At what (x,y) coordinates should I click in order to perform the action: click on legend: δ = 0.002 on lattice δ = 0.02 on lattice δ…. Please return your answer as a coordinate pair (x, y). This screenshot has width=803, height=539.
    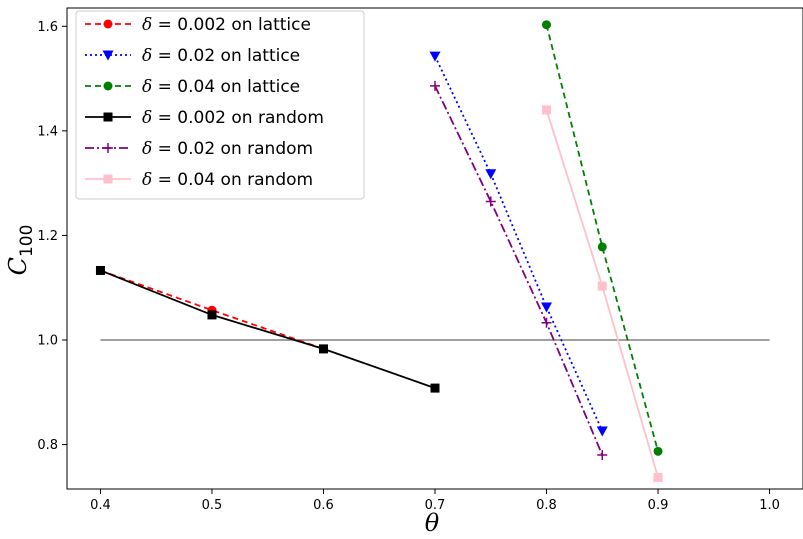
    Looking at the image, I should click on (220, 105).